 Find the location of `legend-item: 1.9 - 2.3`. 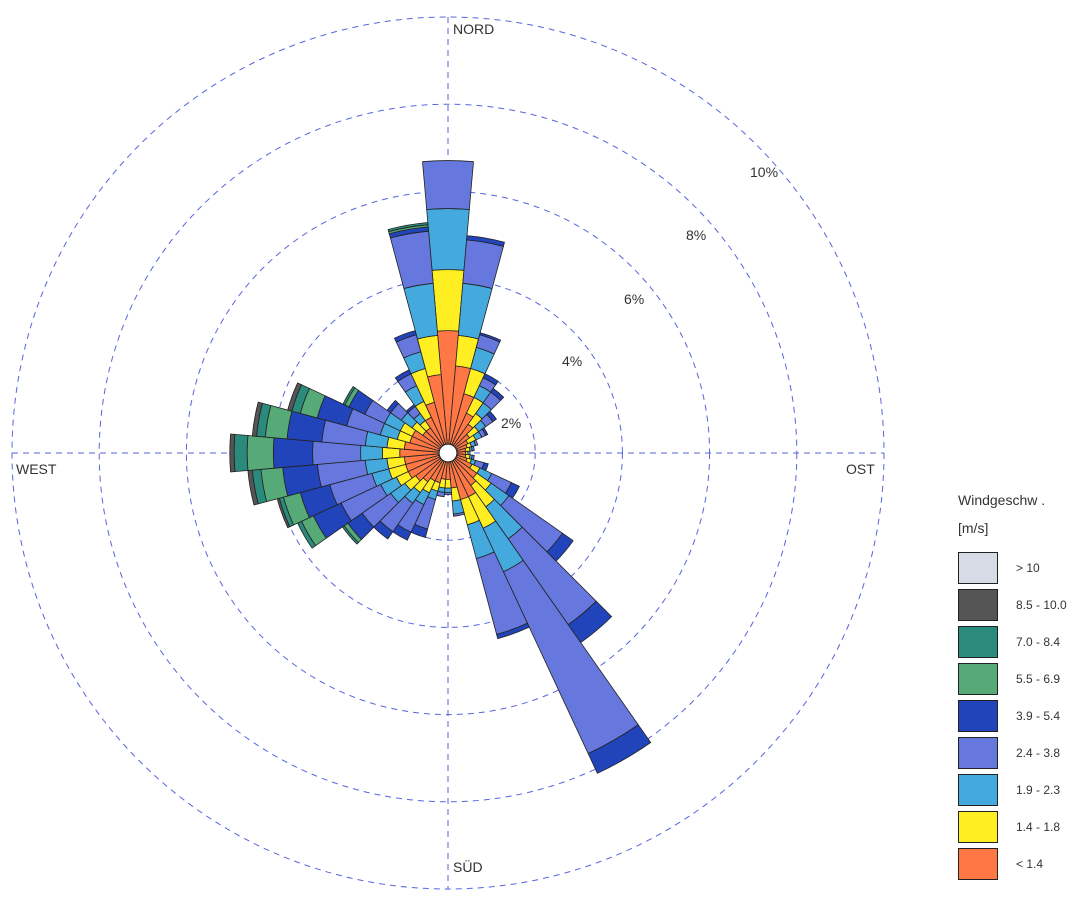

legend-item: 1.9 - 2.3 is located at coordinates (1018, 790).